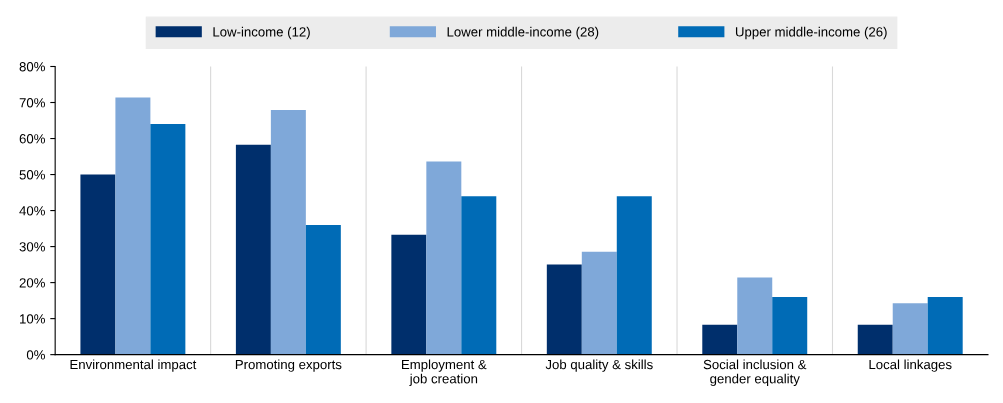  What do you see at coordinates (32, 283) in the screenshot?
I see `y-tick-label: 20%` at bounding box center [32, 283].